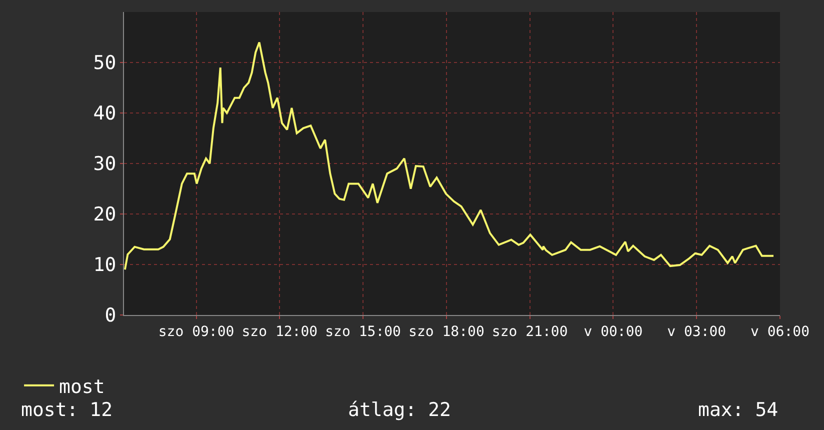  Describe the element at coordinates (110, 315) in the screenshot. I see `y-tick-label: 0` at that location.